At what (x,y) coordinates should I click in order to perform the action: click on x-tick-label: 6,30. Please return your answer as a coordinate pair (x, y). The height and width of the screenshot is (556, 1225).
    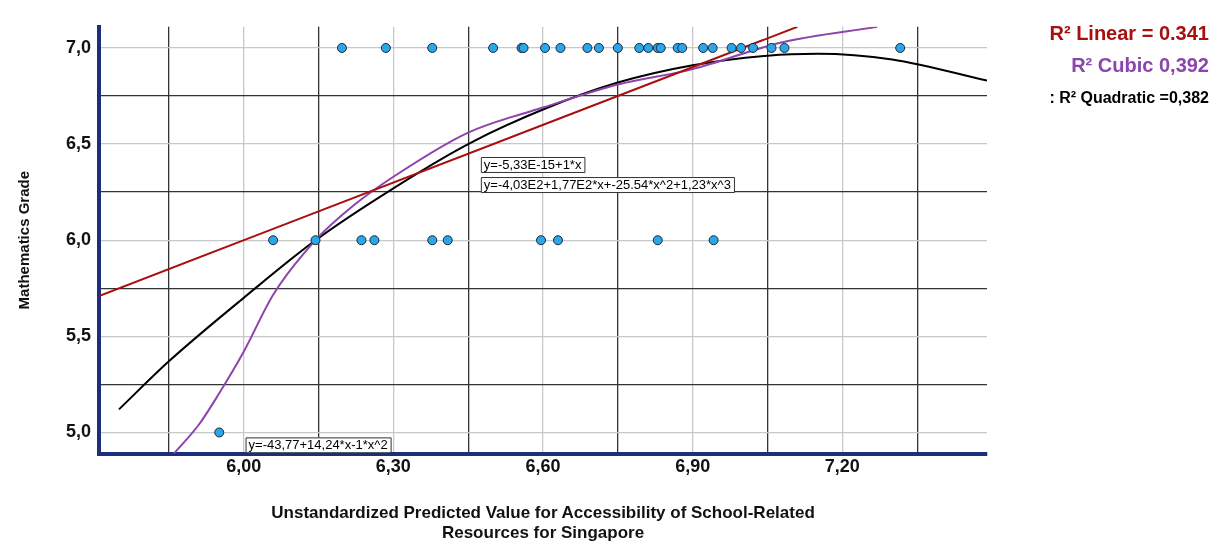
    Looking at the image, I should click on (393, 466).